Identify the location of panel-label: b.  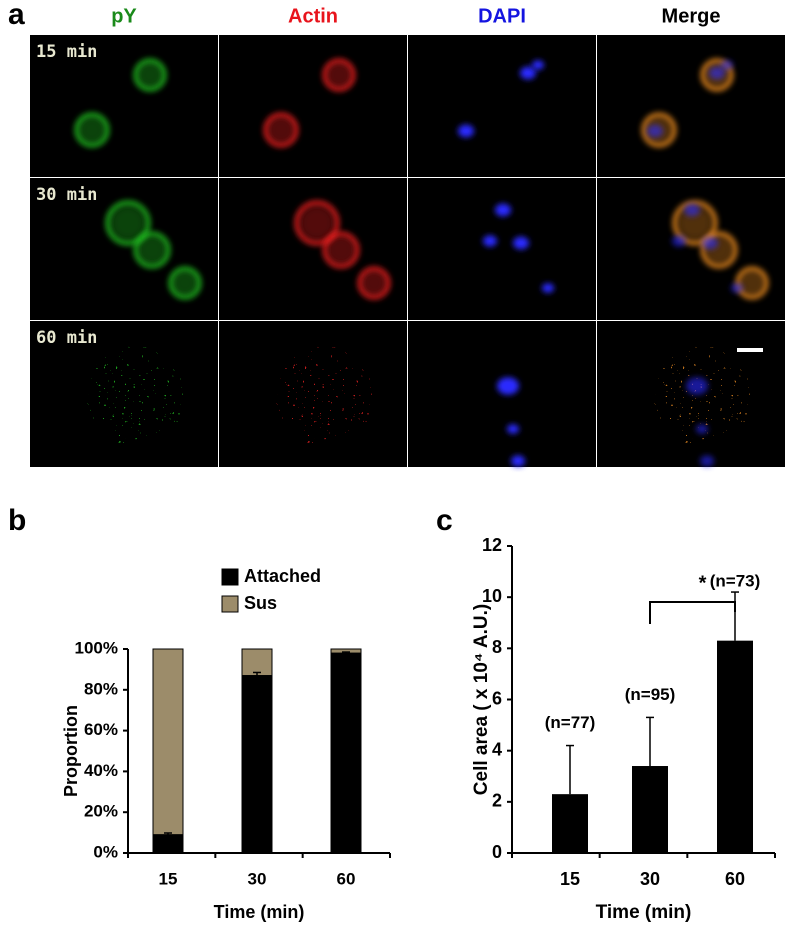
(17, 520).